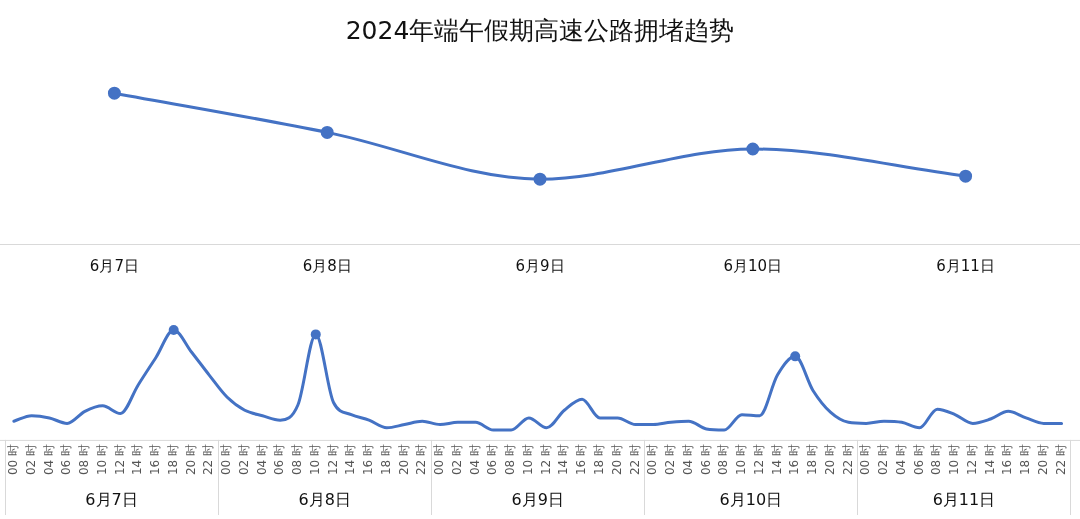 The height and width of the screenshot is (519, 1080). I want to click on chart-title: 2024年端午假期高速公路拥堵趋势, so click(540, 31).